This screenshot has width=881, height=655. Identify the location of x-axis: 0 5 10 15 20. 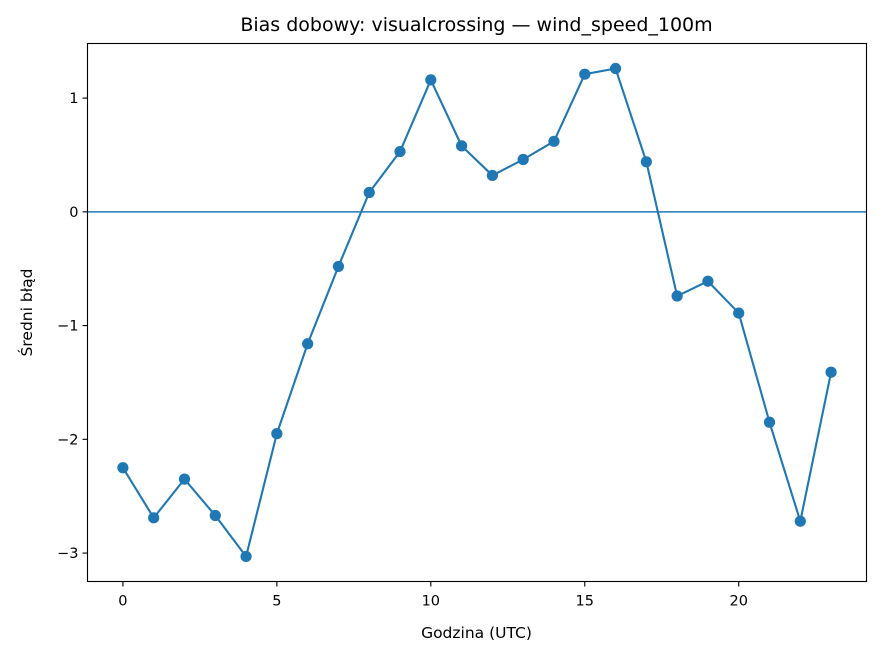
(433, 595).